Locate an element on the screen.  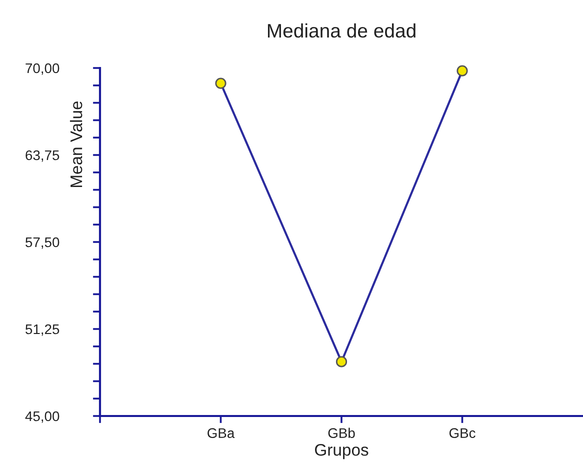
y-tick-label: 51,25 is located at coordinates (43, 330).